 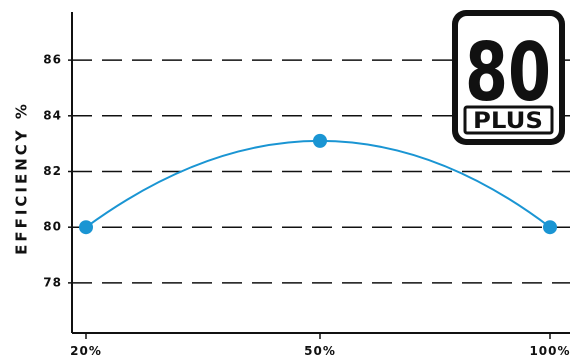 What do you see at coordinates (86, 351) in the screenshot?
I see `x-tick-label: 20%` at bounding box center [86, 351].